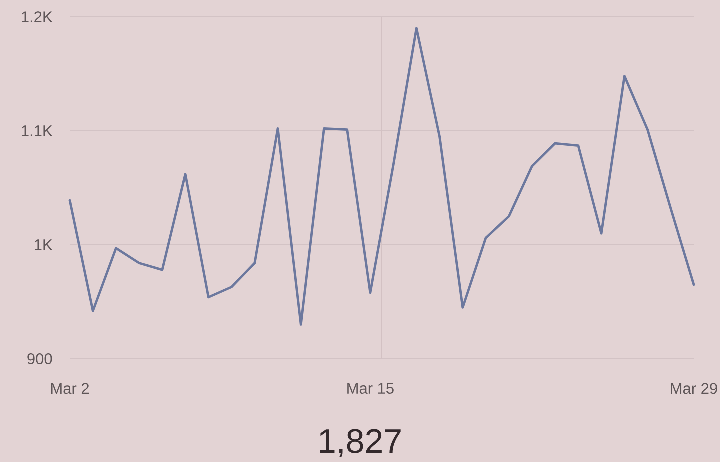 Image resolution: width=720 pixels, height=462 pixels. I want to click on x-tick-label: Mar 29, so click(694, 388).